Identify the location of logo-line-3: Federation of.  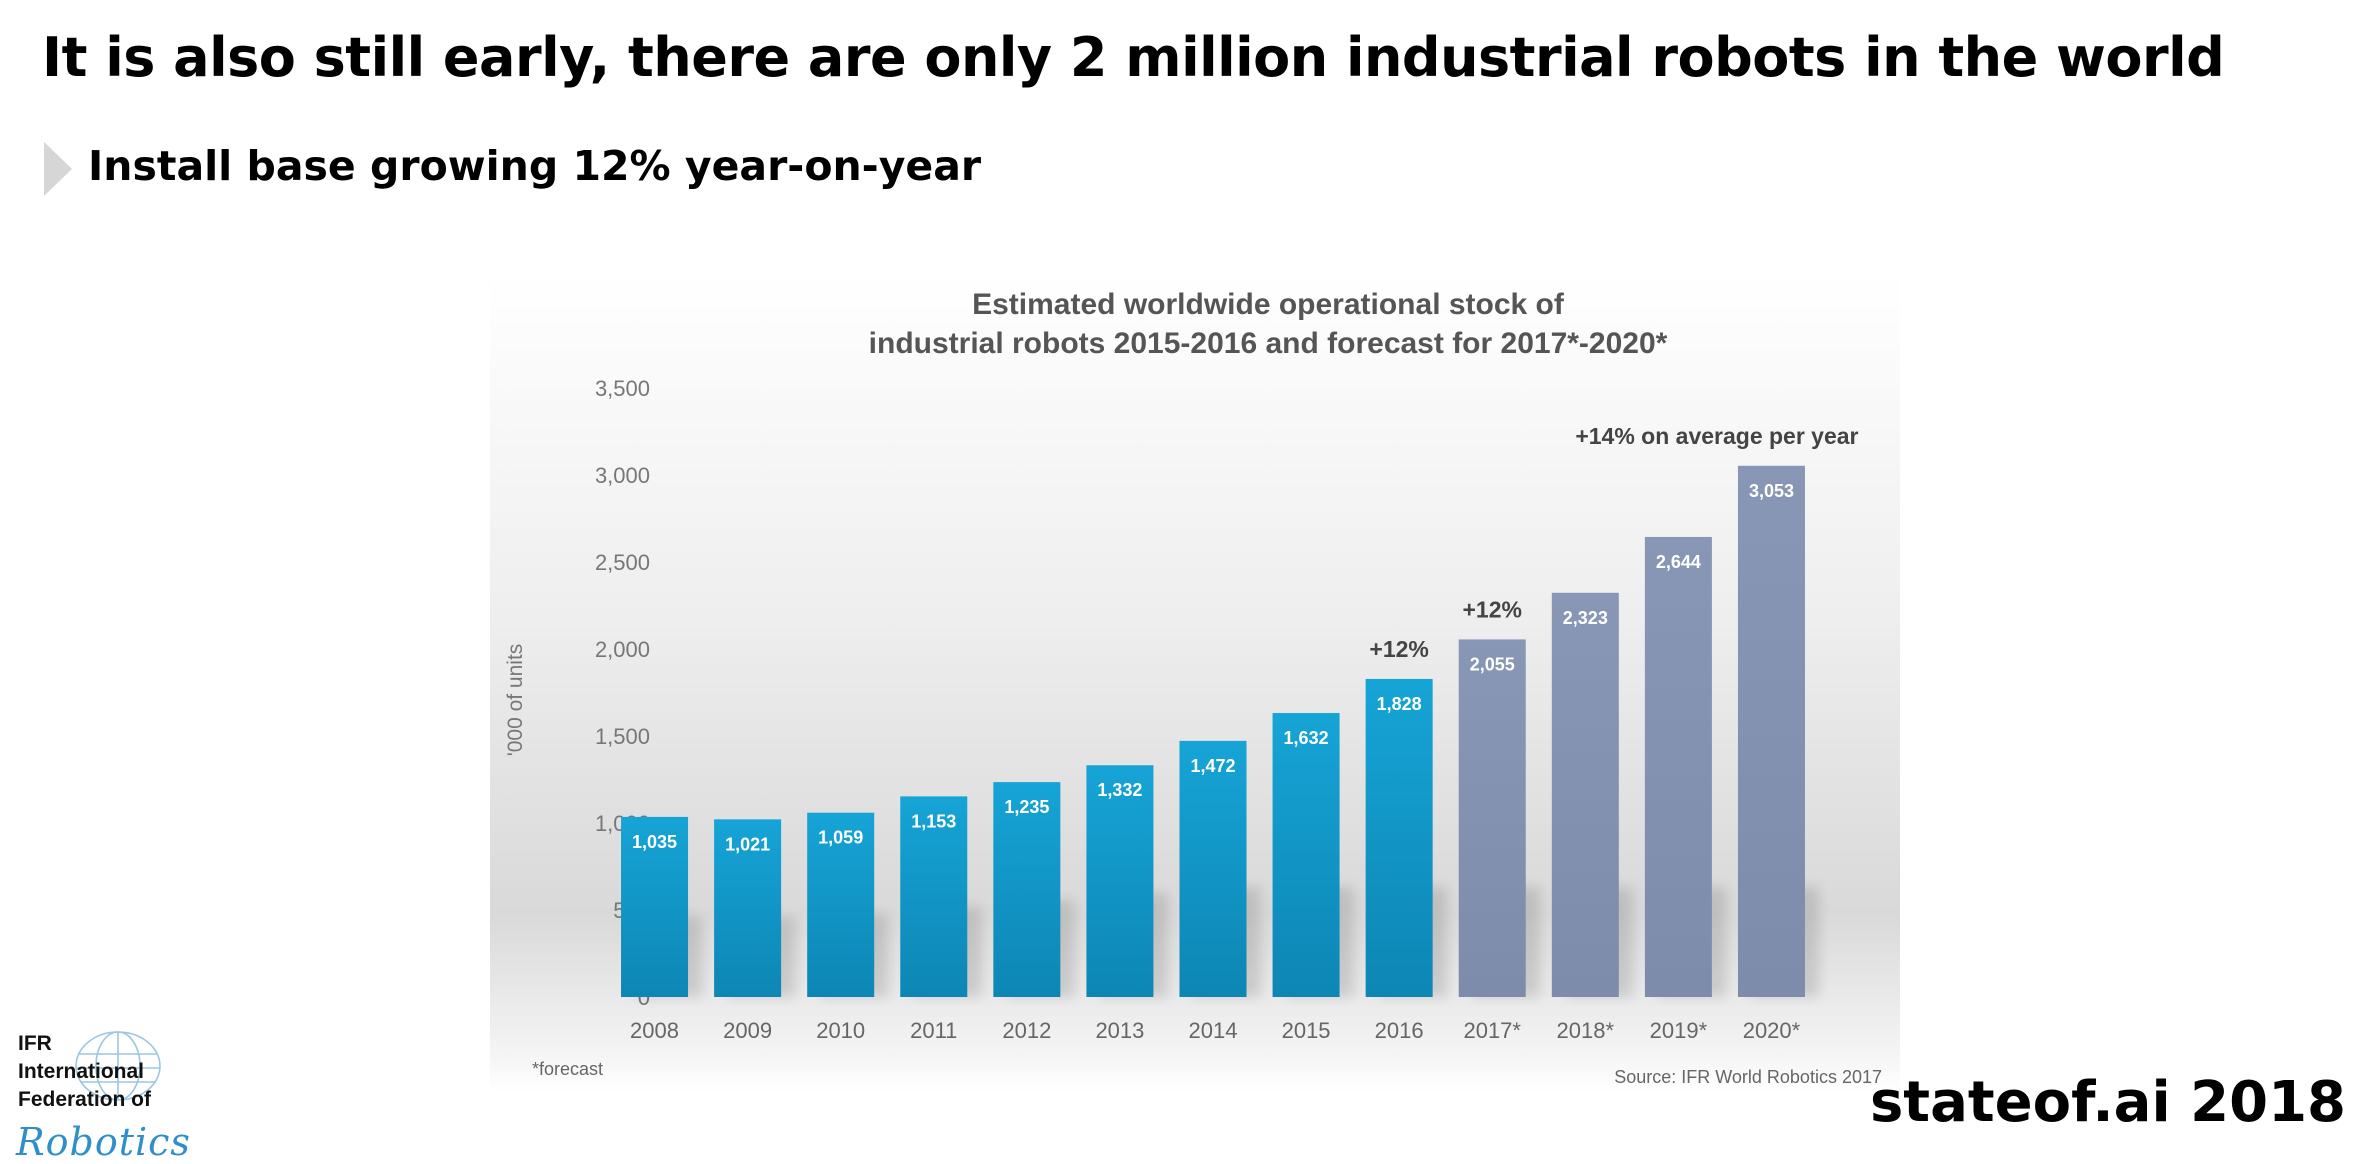
(85, 1099).